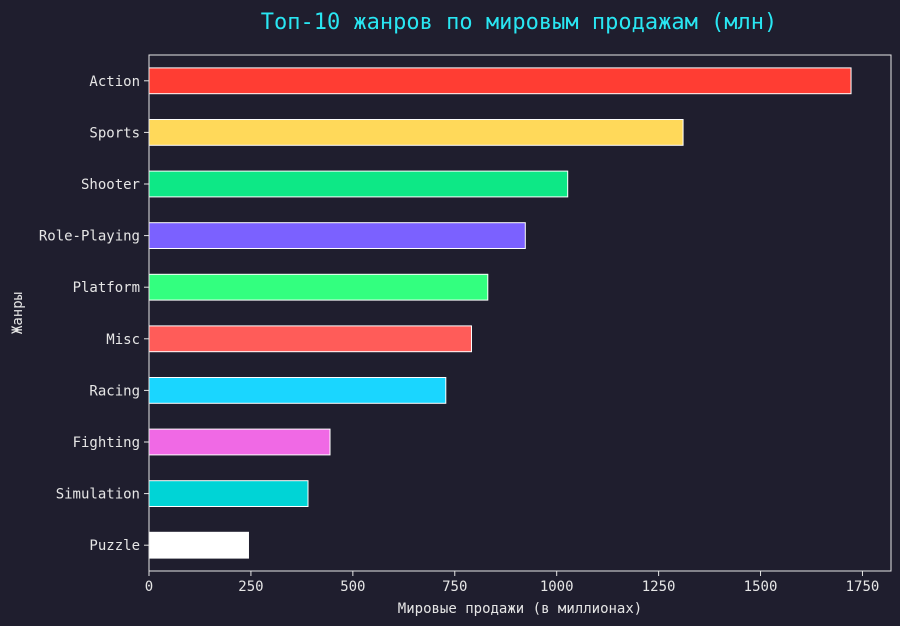 This screenshot has width=900, height=626. Describe the element at coordinates (114, 391) in the screenshot. I see `y-tick-label: Racing` at that location.